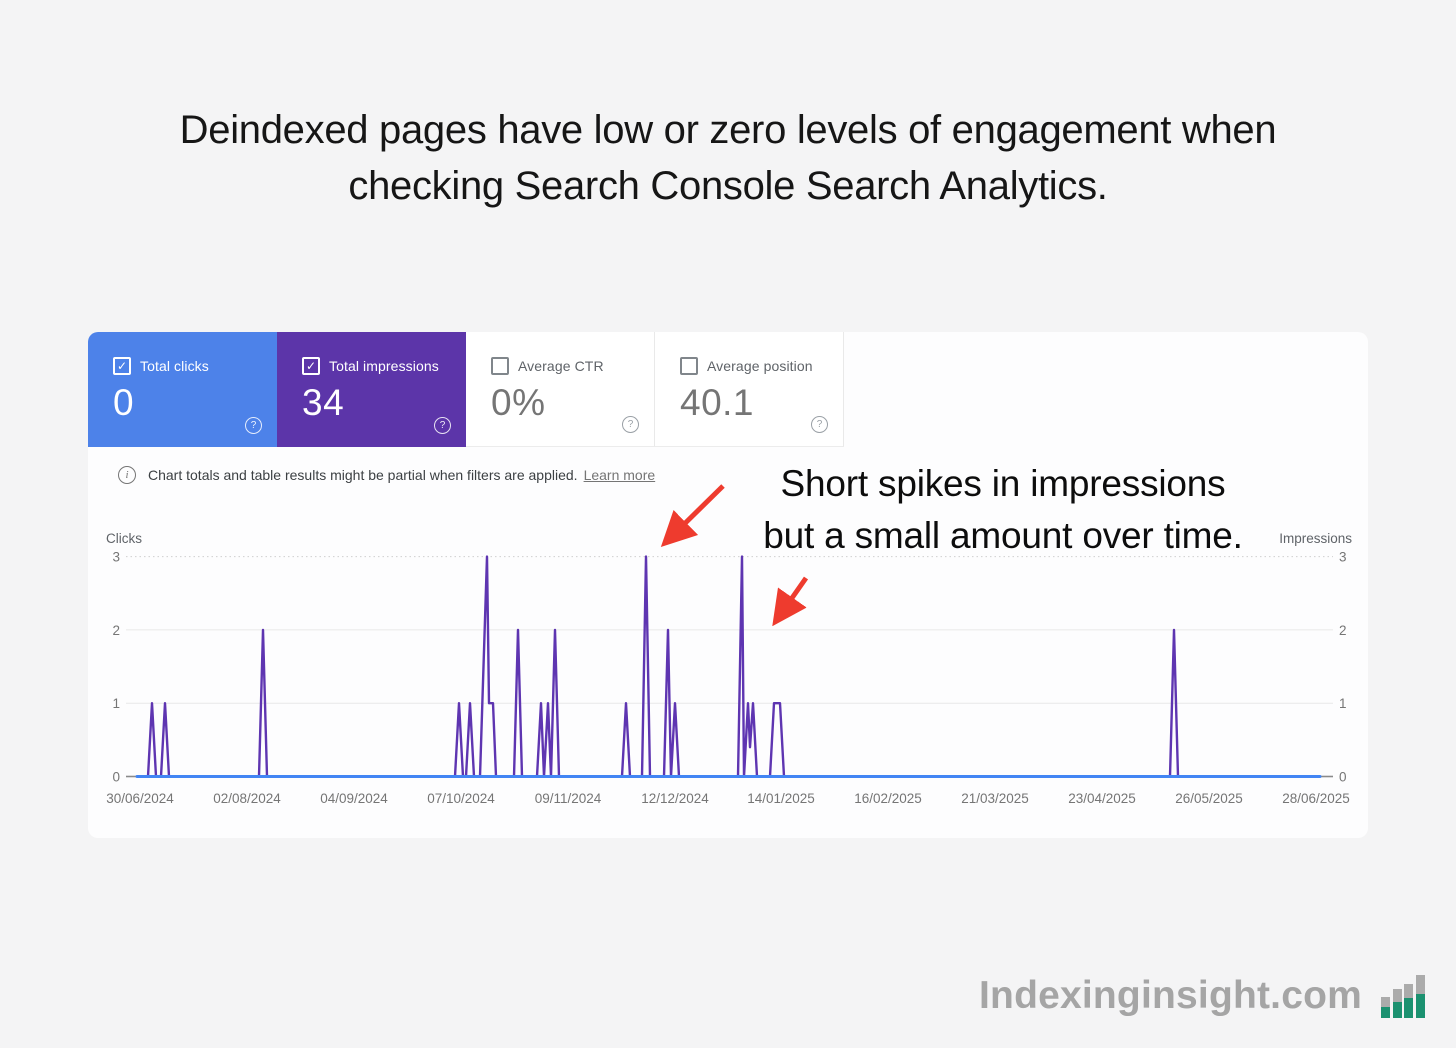  What do you see at coordinates (1343, 777) in the screenshot?
I see `y-axis-tick-right: 0` at bounding box center [1343, 777].